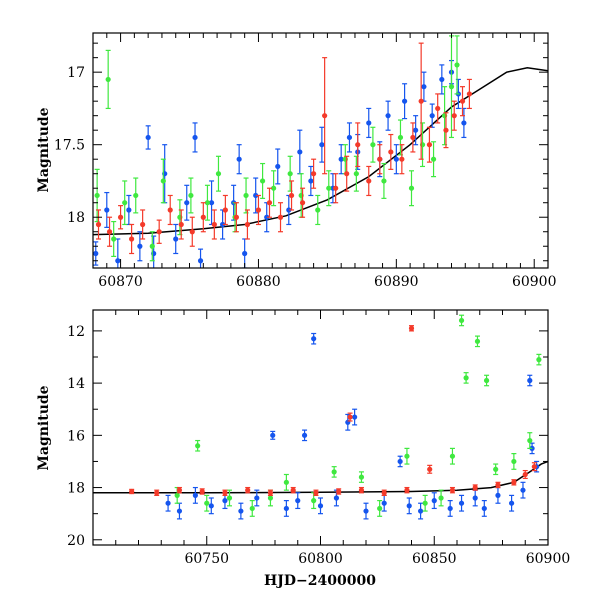  What do you see at coordinates (120, 282) in the screenshot?
I see `top-x-tick-label: 60870` at bounding box center [120, 282].